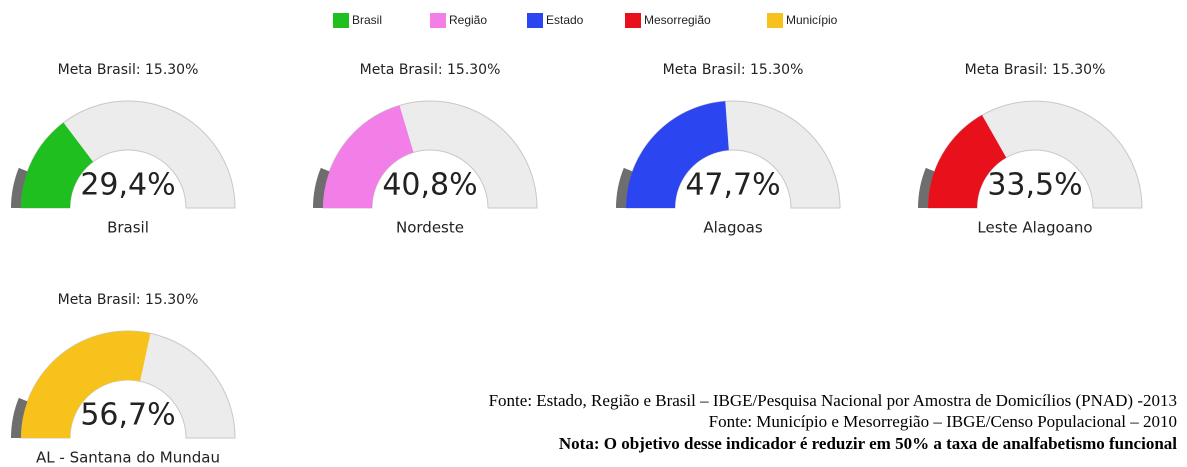 This screenshot has height=467, width=1187. Describe the element at coordinates (128, 458) in the screenshot. I see `gauge-label: AL - Santana do Mundau` at that location.